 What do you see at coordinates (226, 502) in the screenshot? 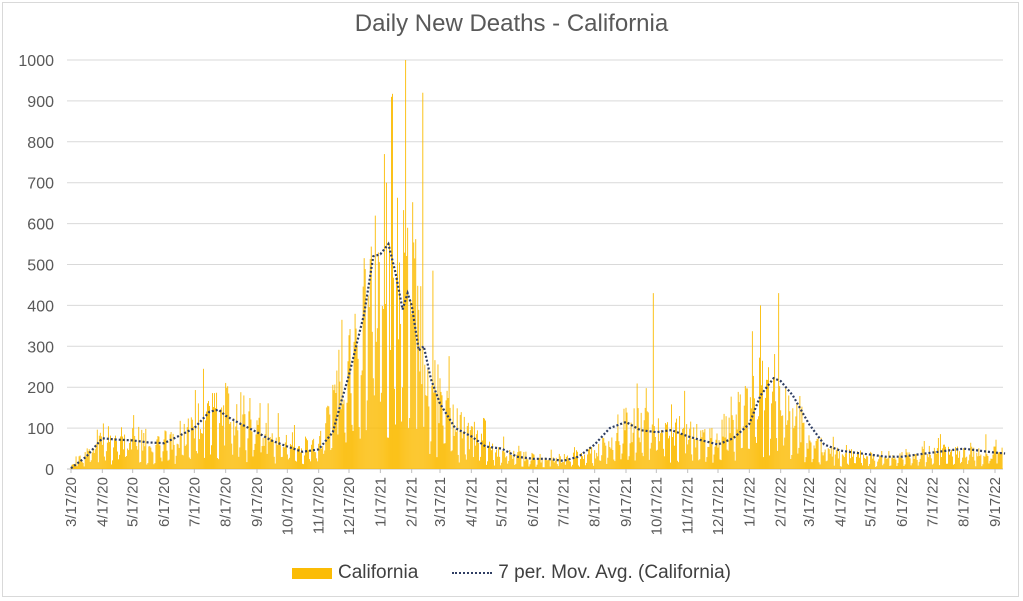
I see `x-tick-label: 8/17/20` at bounding box center [226, 502].